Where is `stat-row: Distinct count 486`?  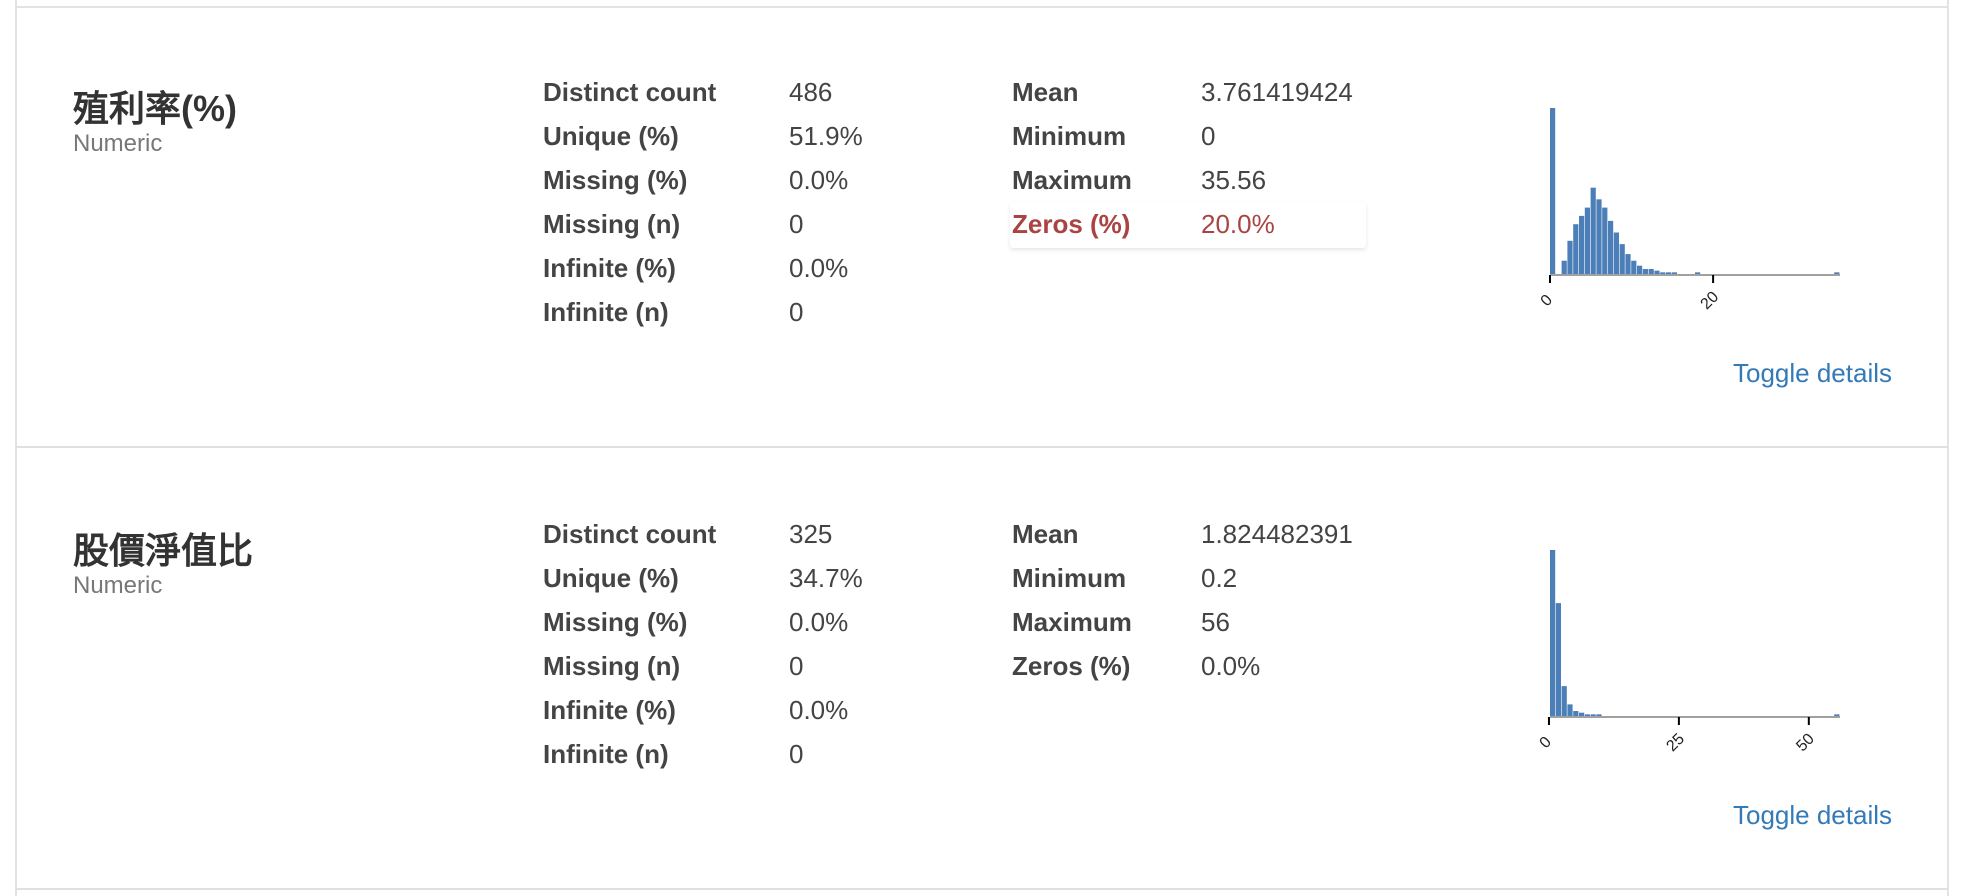
stat-row: Distinct count 486 is located at coordinates (703, 92).